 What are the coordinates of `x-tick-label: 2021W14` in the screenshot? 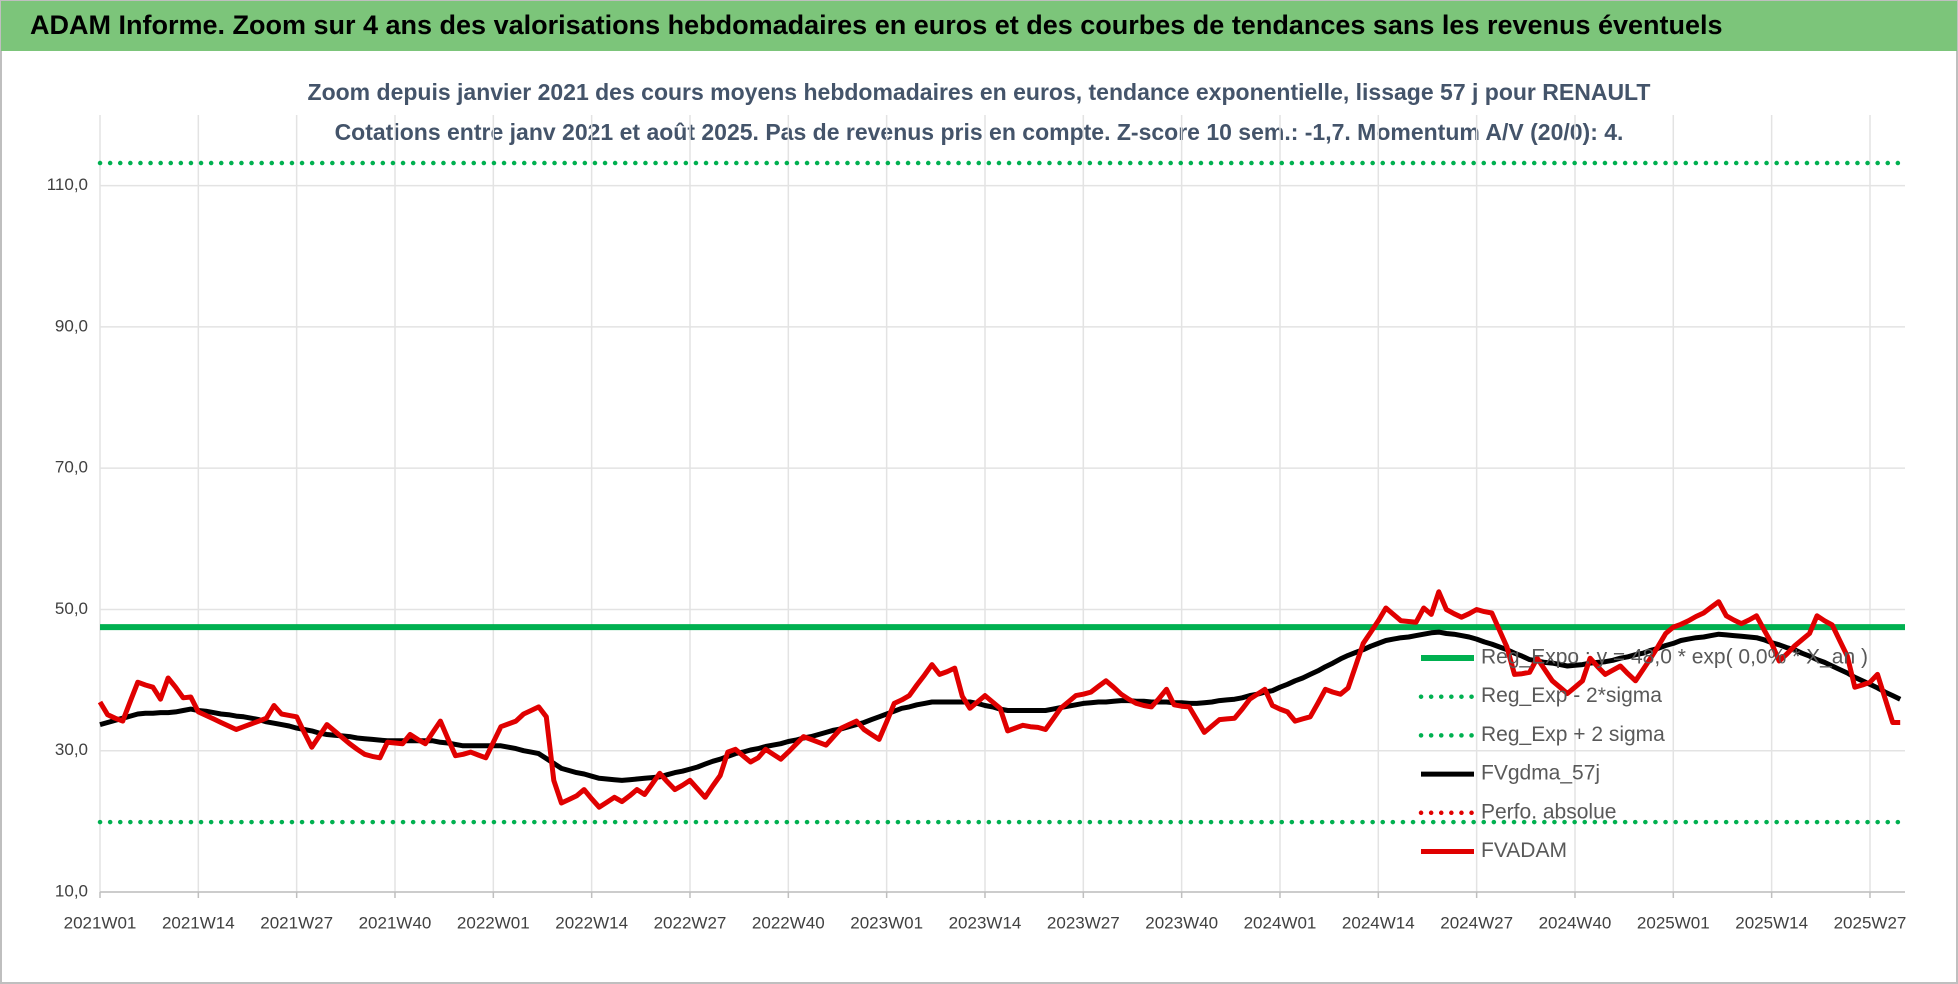 It's located at (198, 922).